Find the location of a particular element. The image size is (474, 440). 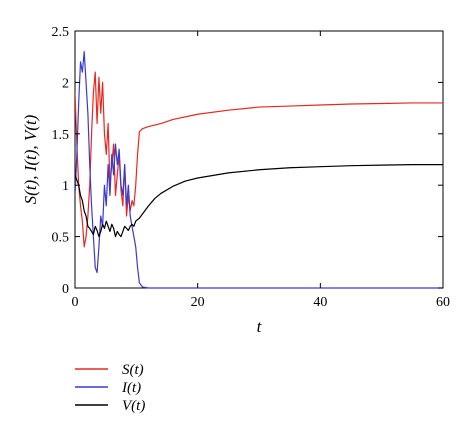

y-tick-label: 1.5 is located at coordinates (61, 135).